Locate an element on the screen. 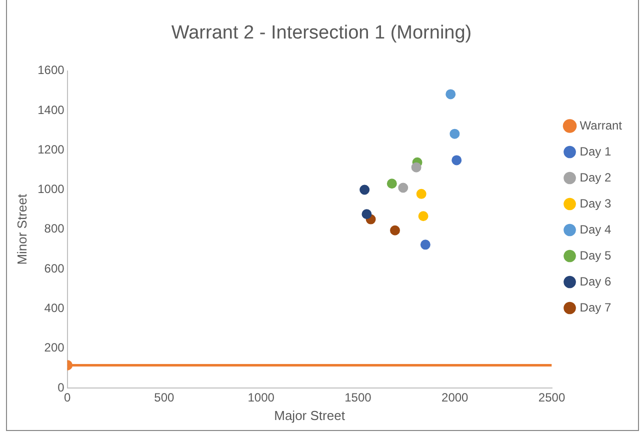 The image size is (641, 433). legend-label: Day 5 is located at coordinates (596, 255).